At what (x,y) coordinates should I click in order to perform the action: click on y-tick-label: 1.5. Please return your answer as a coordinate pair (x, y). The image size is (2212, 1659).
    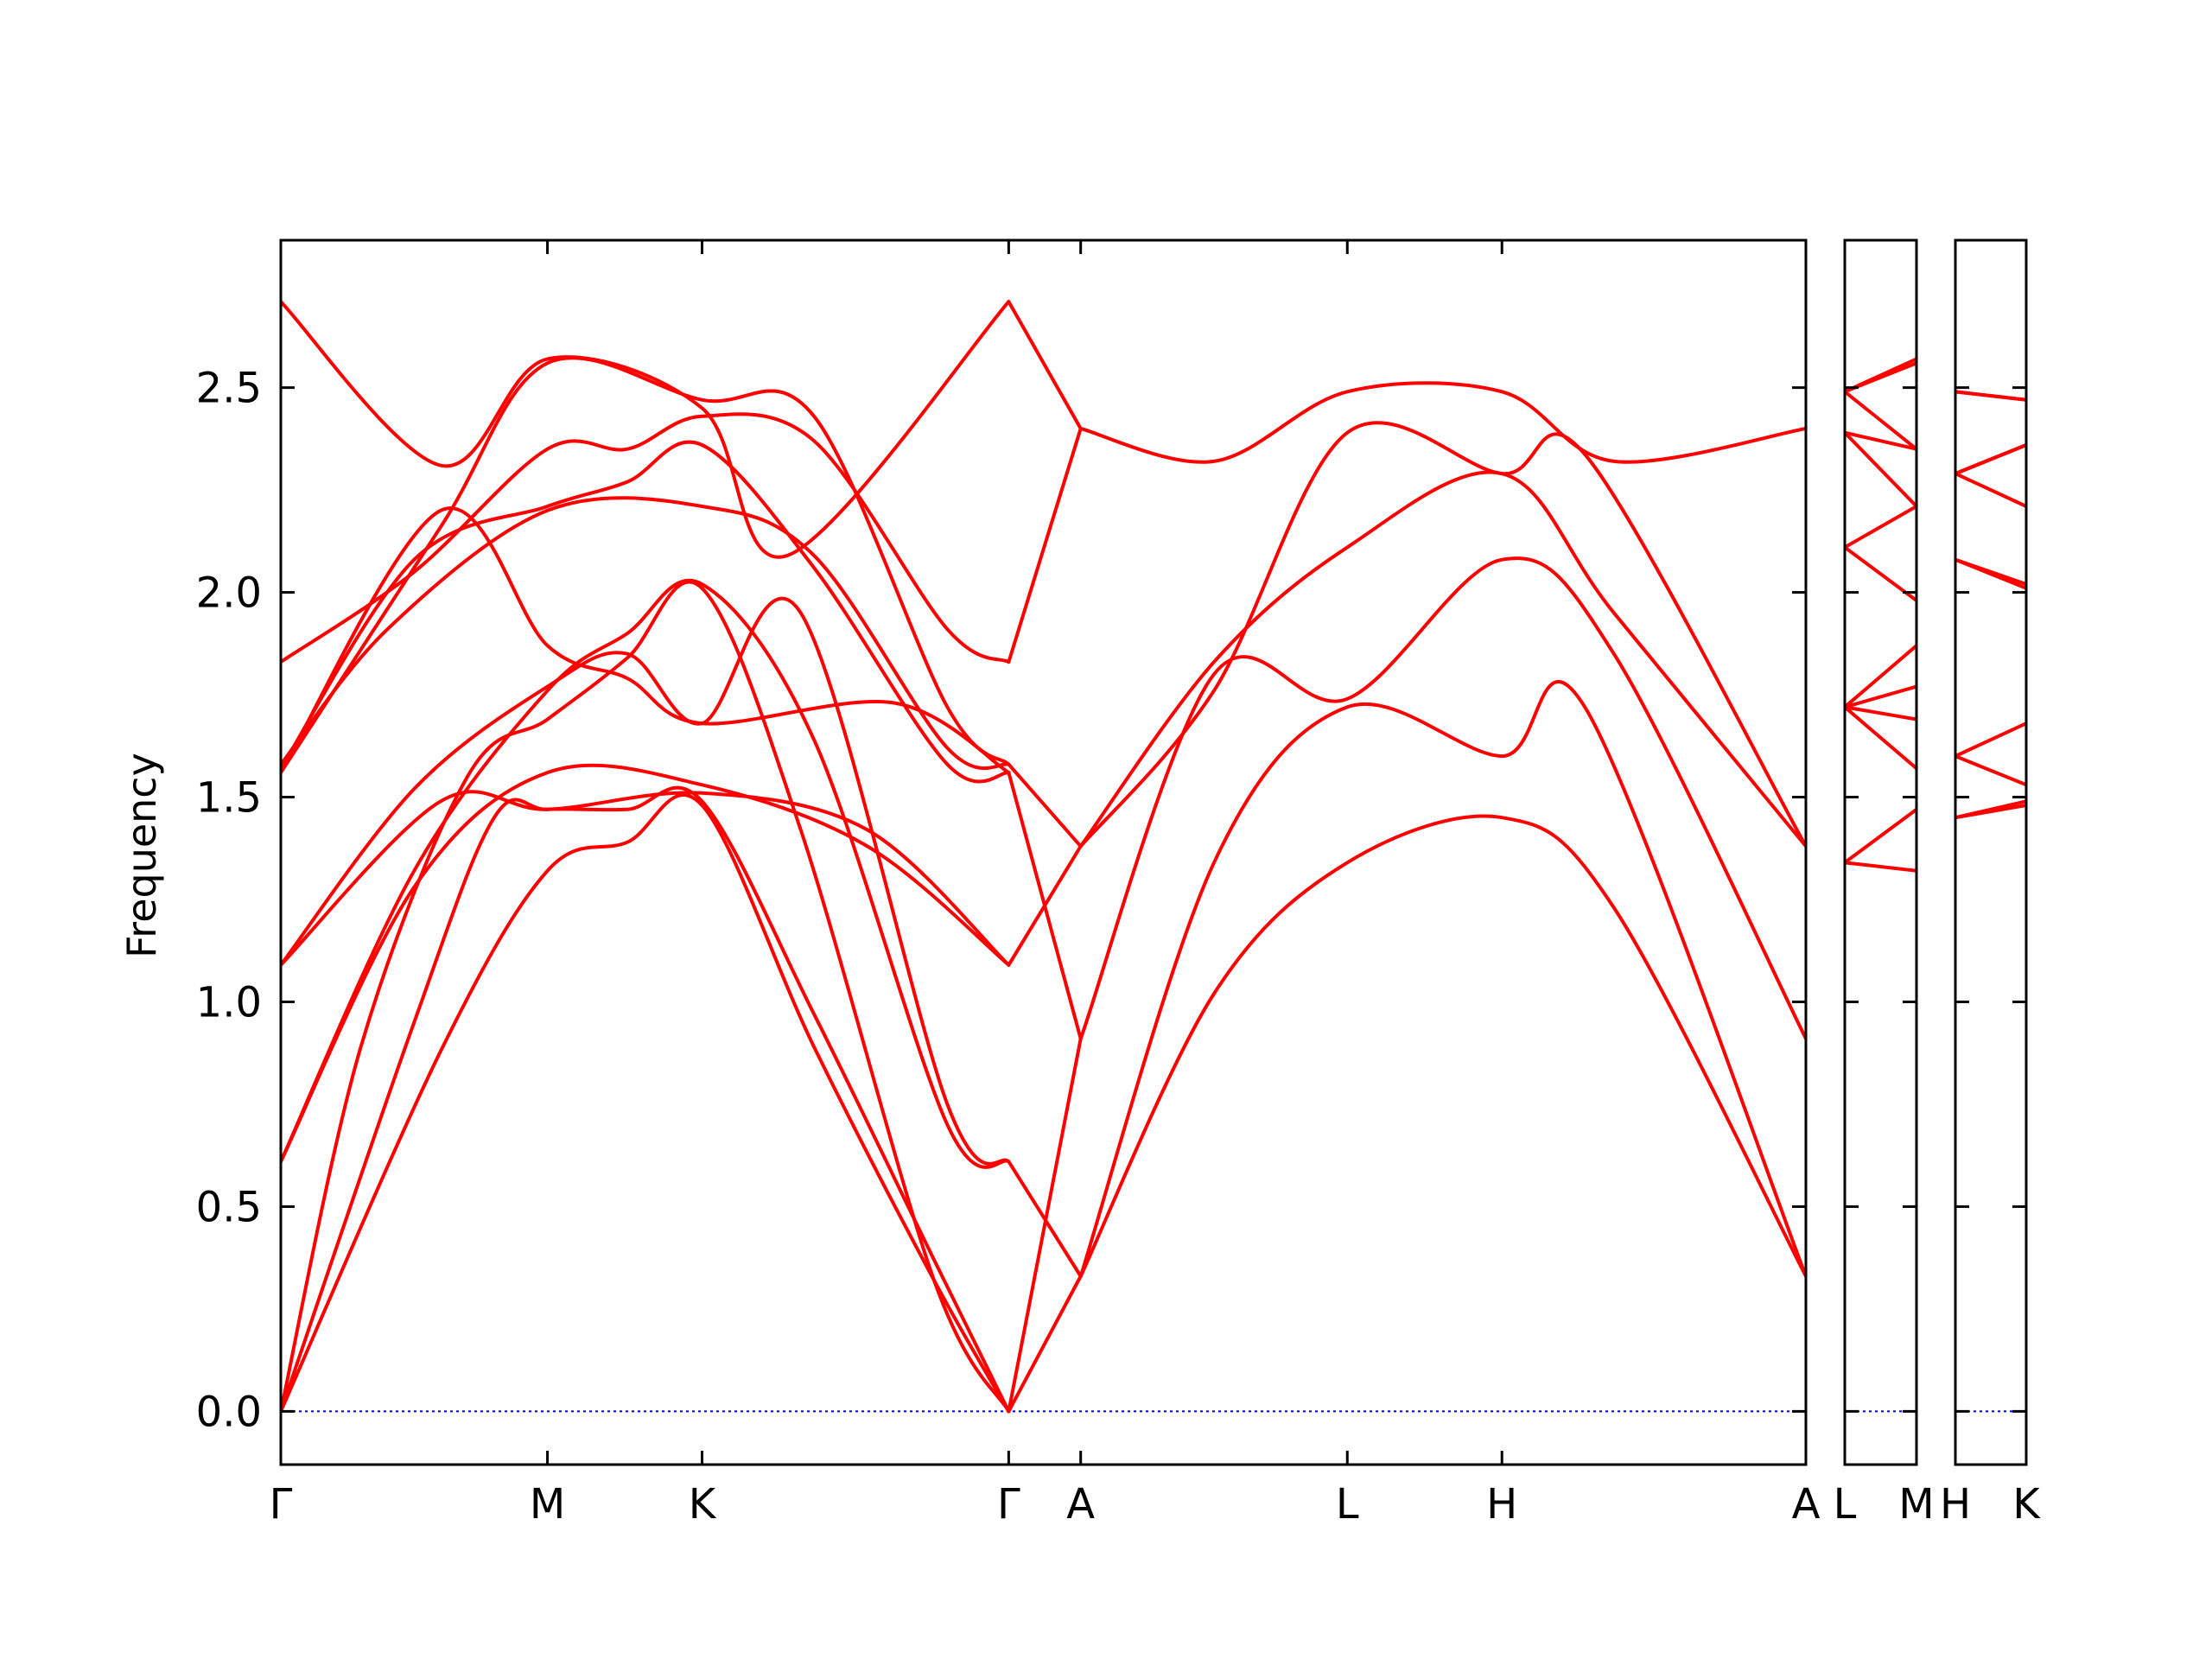
    Looking at the image, I should click on (229, 798).